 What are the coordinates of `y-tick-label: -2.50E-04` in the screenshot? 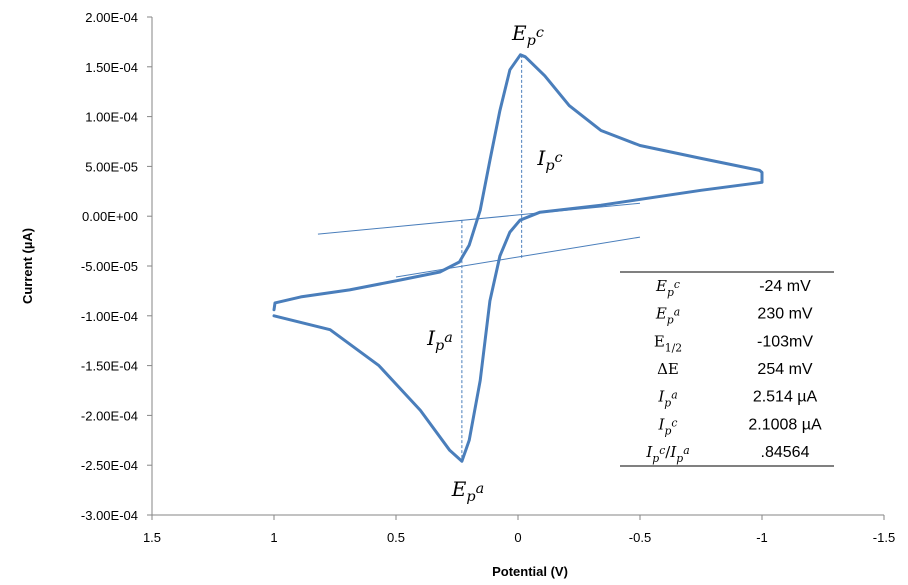 It's located at (109, 465).